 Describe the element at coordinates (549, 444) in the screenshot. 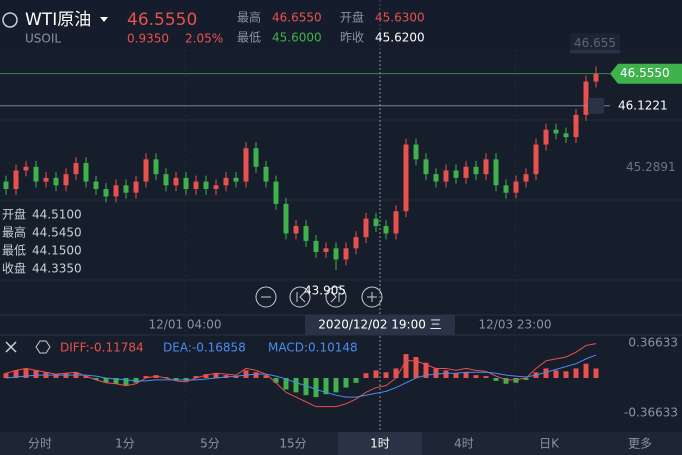

I see `tab: 日K` at that location.